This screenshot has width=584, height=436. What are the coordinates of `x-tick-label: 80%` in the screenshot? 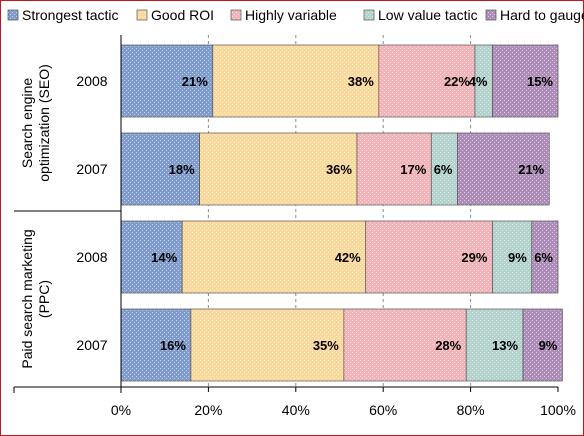 It's located at (471, 410).